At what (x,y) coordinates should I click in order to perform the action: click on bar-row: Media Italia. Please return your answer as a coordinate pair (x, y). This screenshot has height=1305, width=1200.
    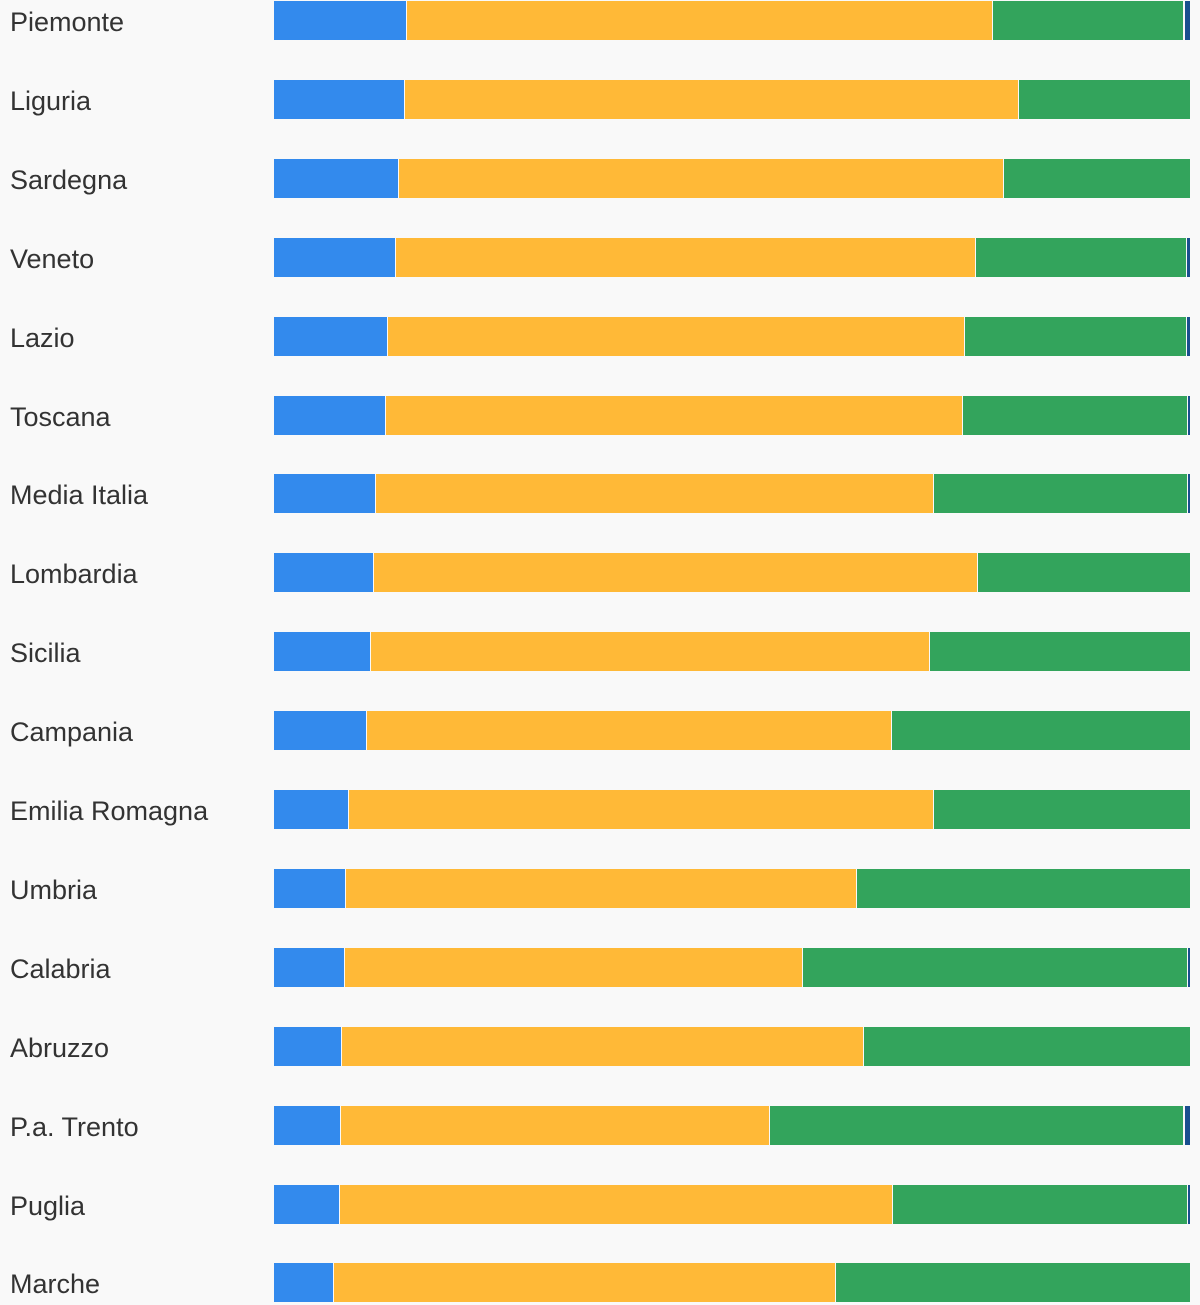
    Looking at the image, I should click on (600, 494).